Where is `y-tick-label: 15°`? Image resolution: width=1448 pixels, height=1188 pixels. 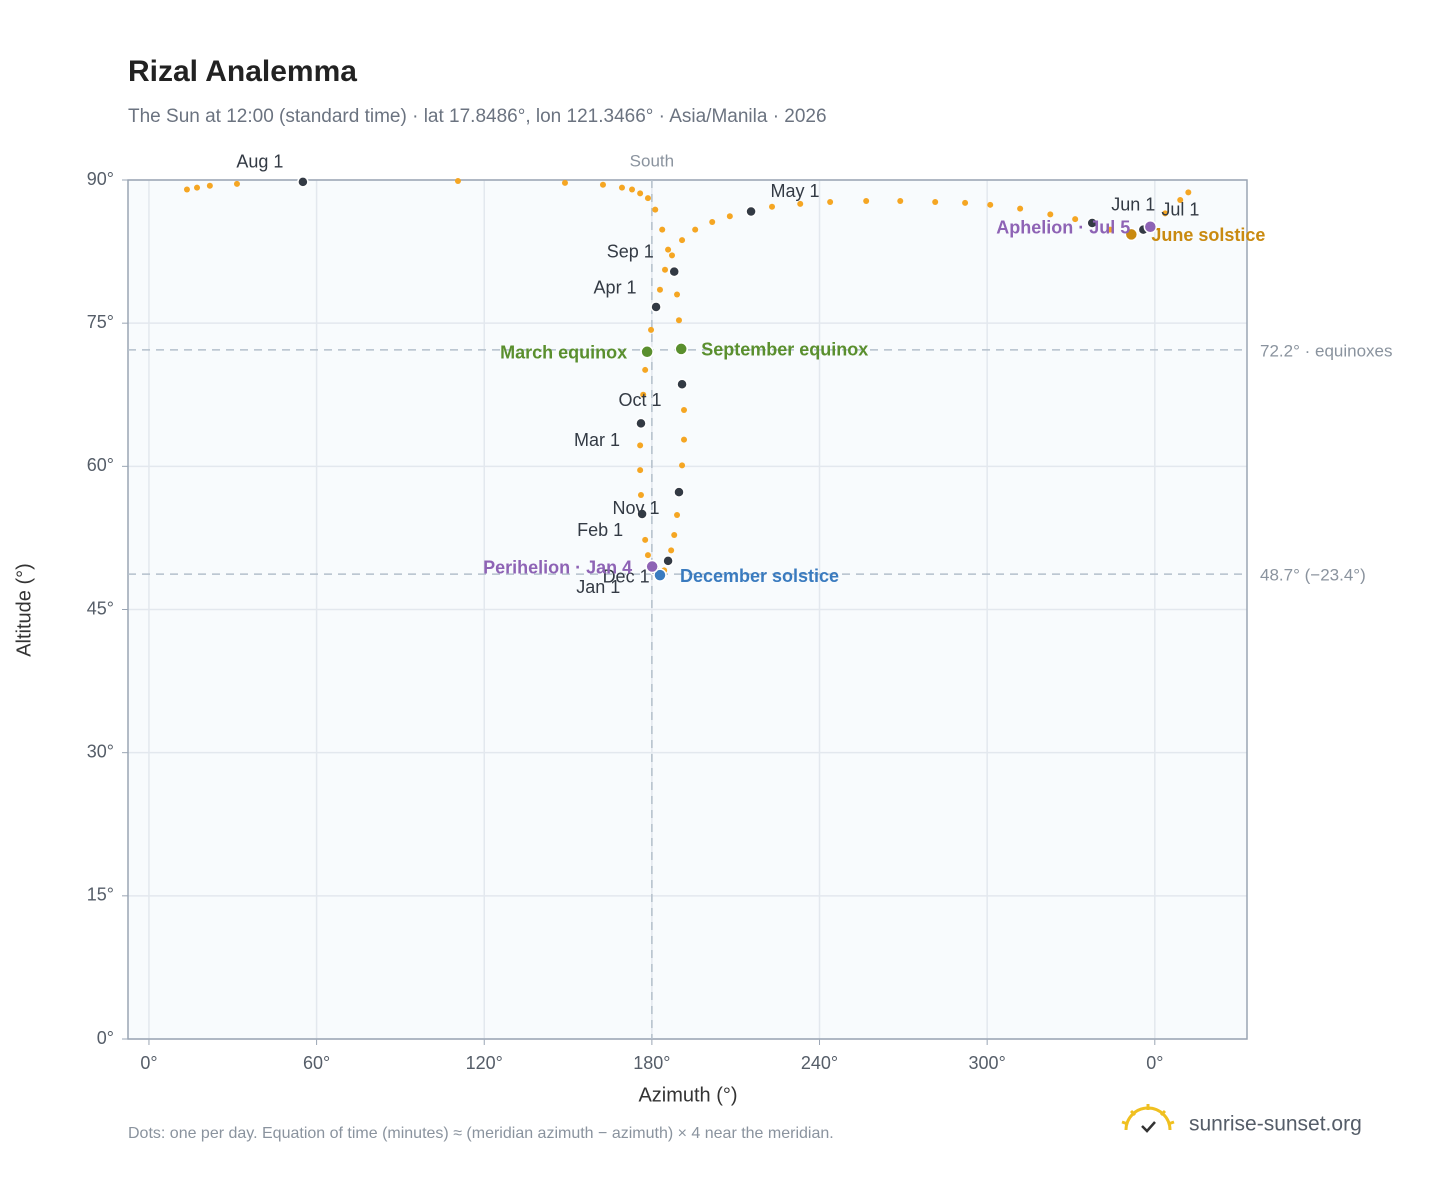
y-tick-label: 15° is located at coordinates (100, 895).